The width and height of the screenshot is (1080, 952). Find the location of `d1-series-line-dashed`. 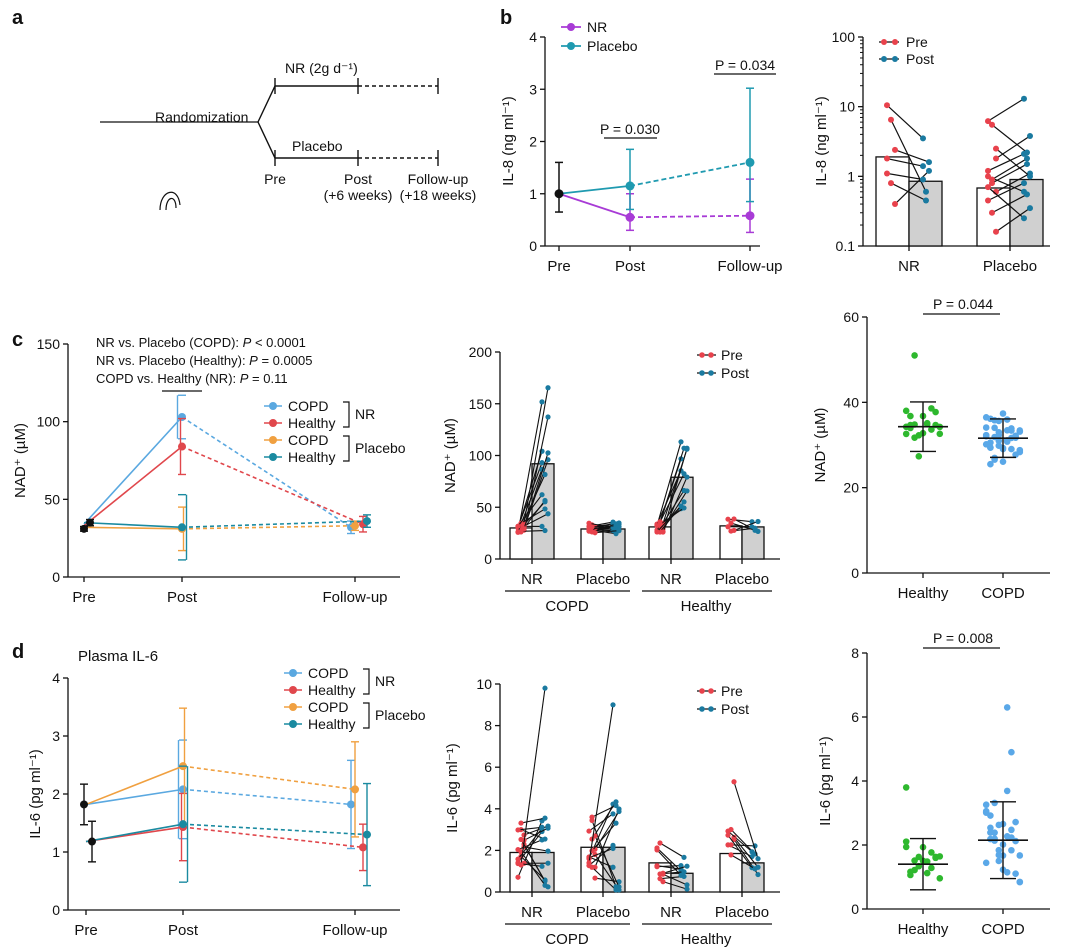

d1-series-line-dashed is located at coordinates (267, 797).